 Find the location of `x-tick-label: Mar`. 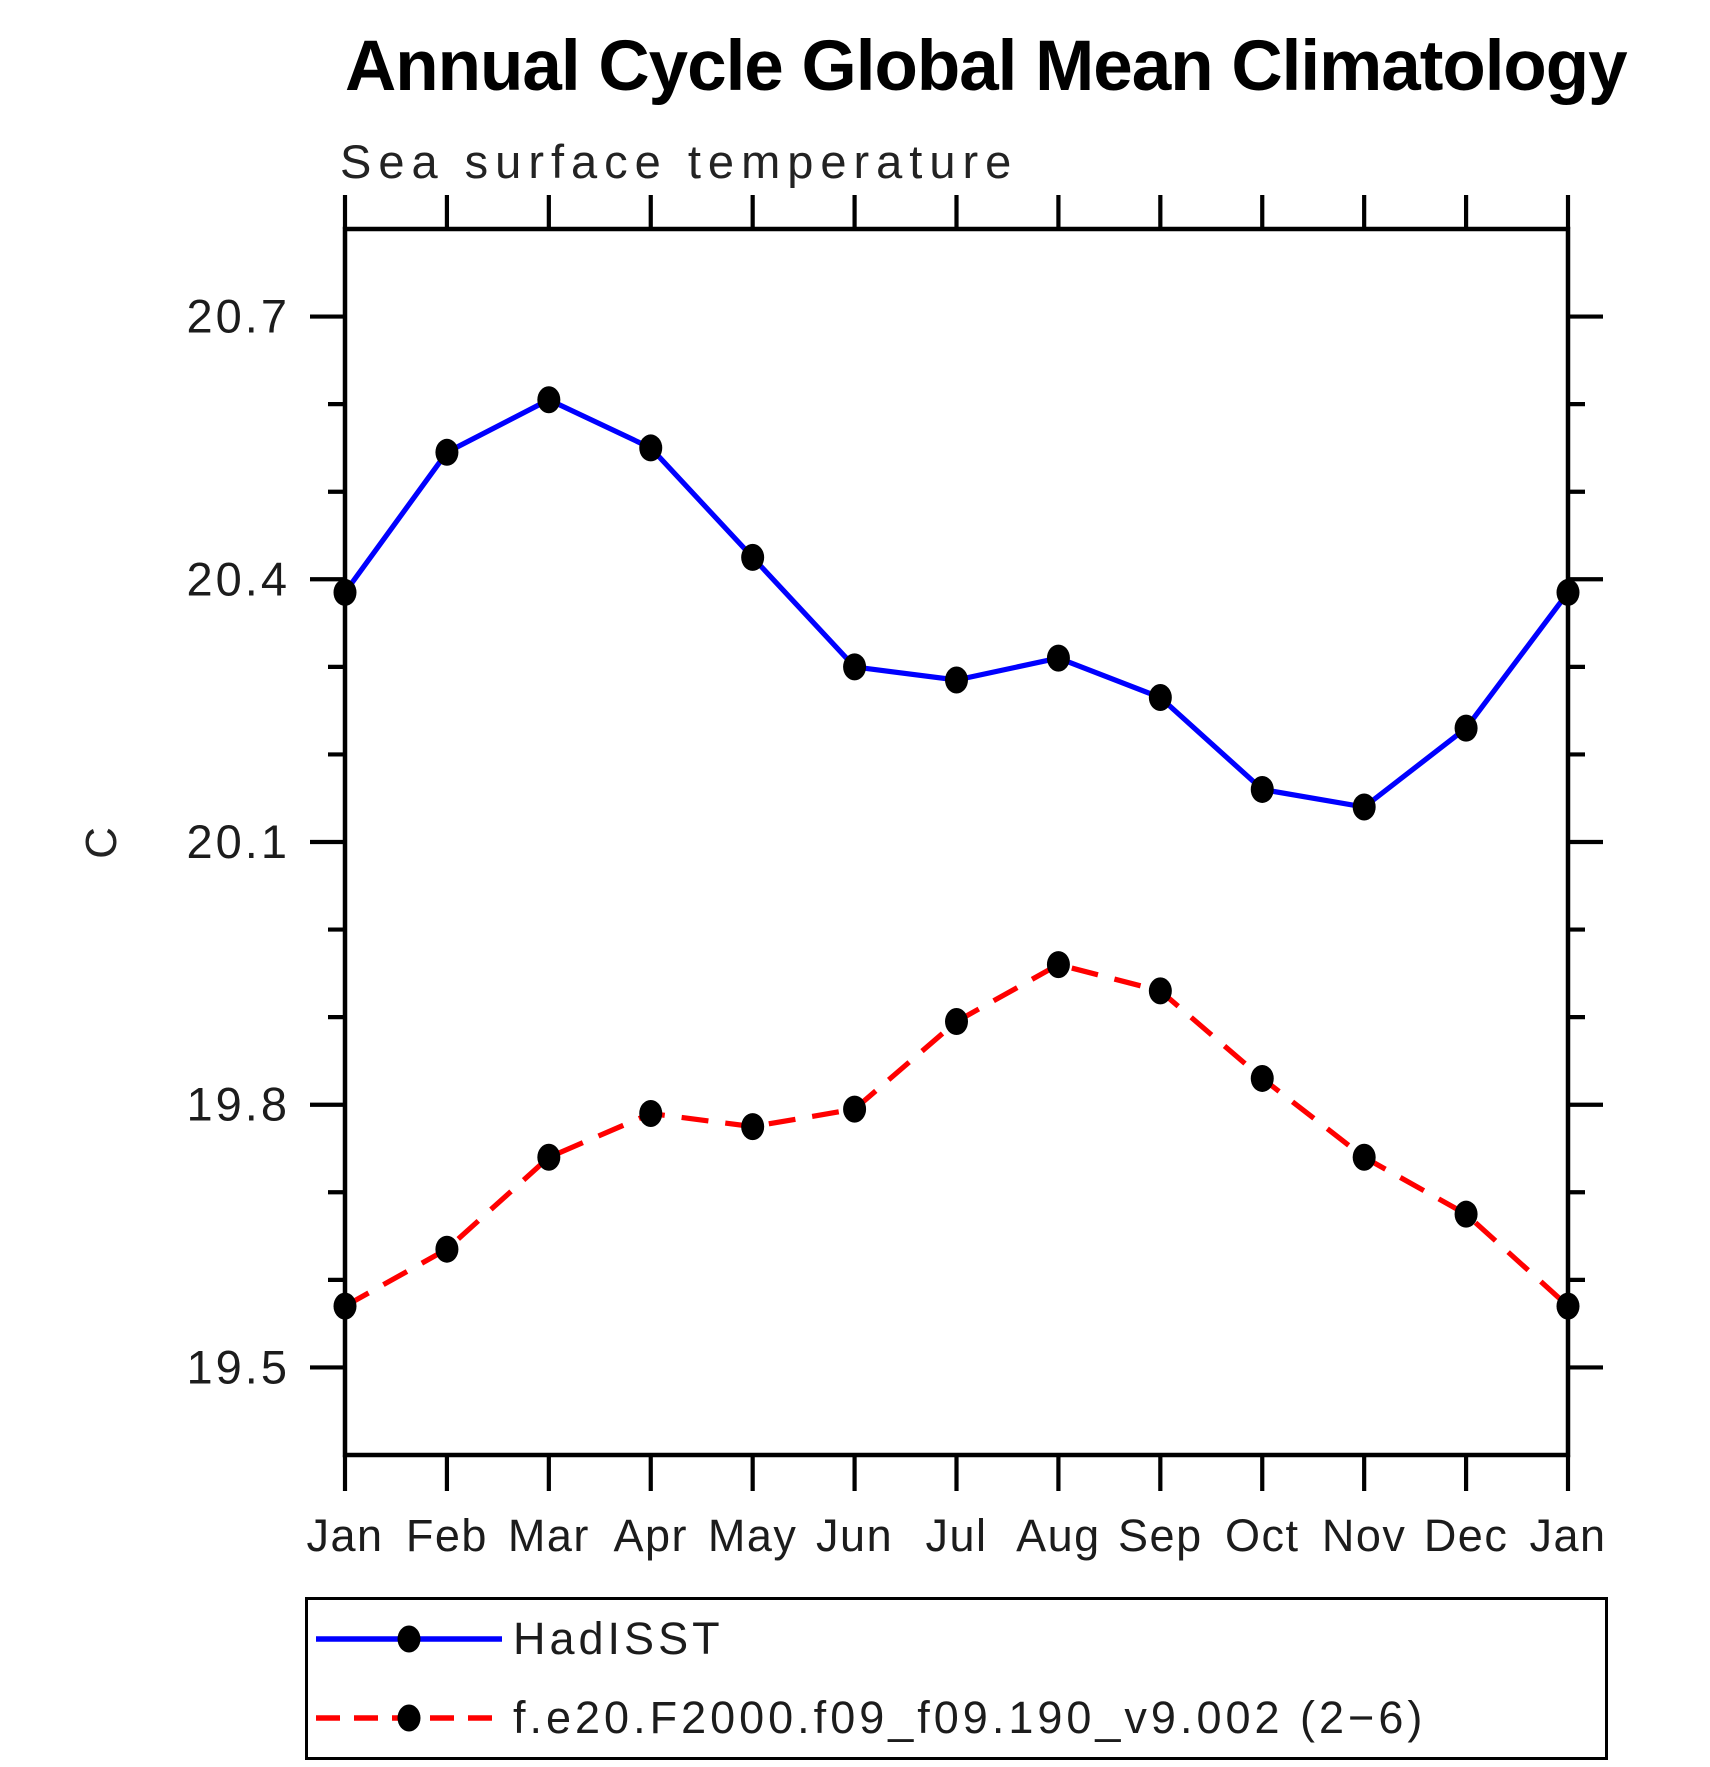

x-tick-label: Mar is located at coordinates (549, 1535).